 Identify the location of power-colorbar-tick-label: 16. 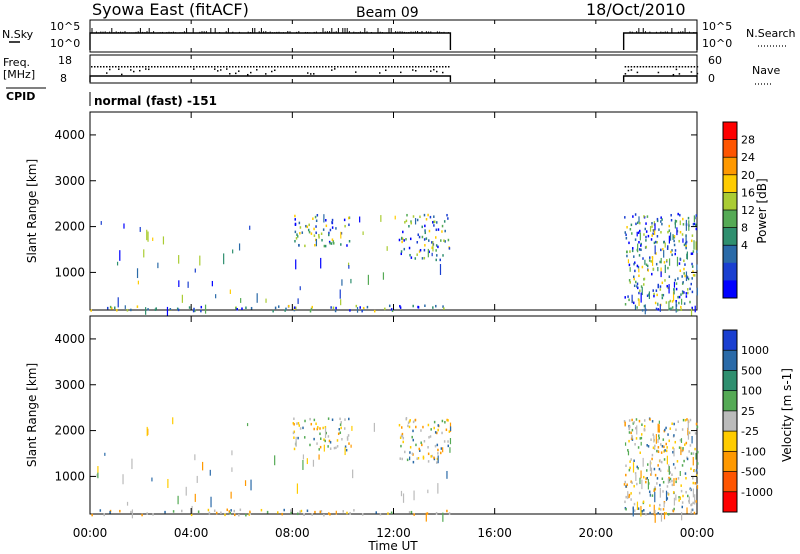
(748, 192).